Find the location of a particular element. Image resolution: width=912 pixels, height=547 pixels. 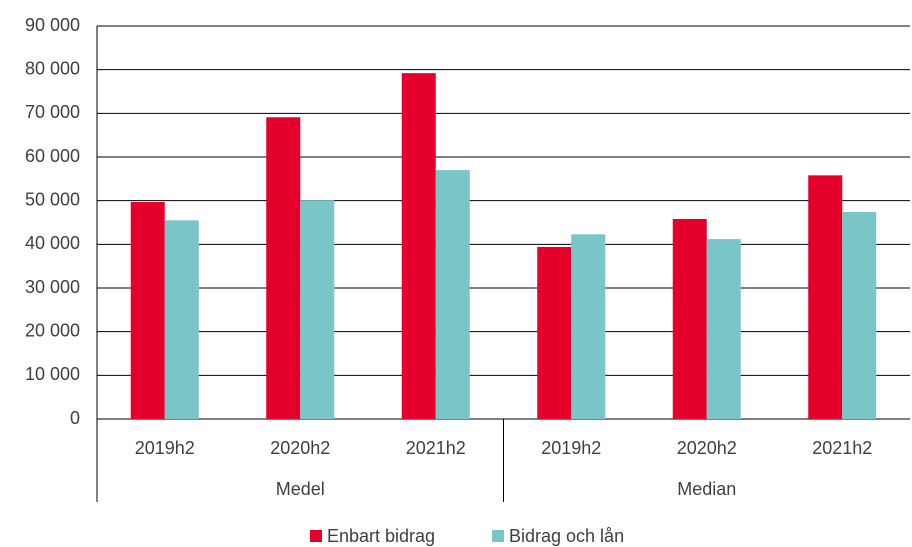

group-label: Median is located at coordinates (706, 489).